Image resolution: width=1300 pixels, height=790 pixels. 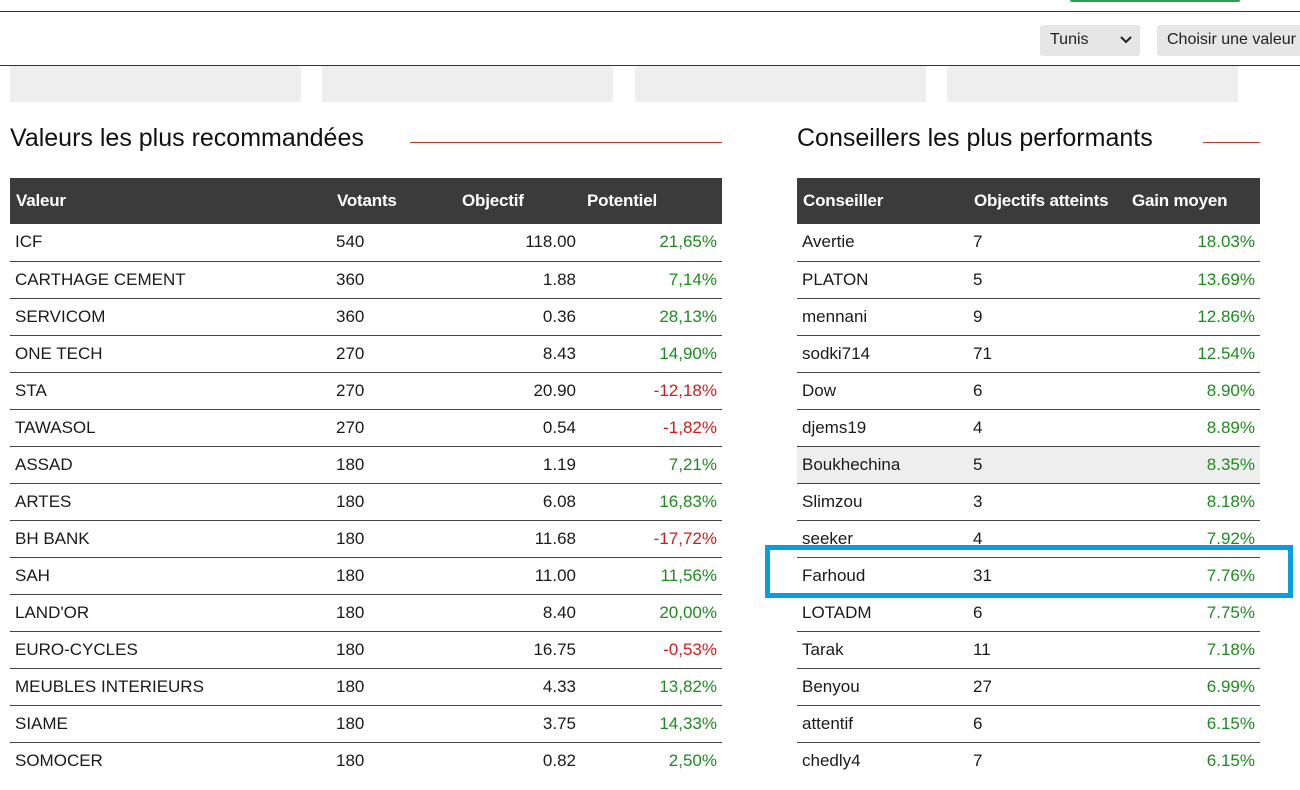 What do you see at coordinates (366, 353) in the screenshot?
I see `table-row: ONE TECH 270 8.43 14,90%` at bounding box center [366, 353].